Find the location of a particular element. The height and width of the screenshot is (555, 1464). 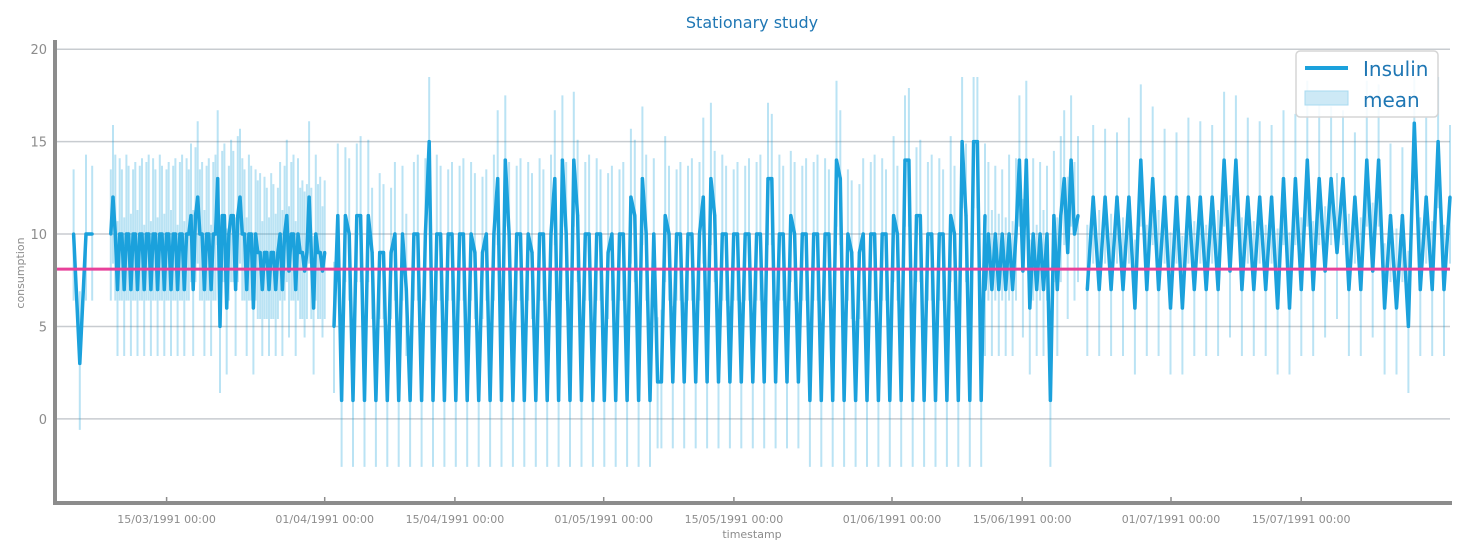

x-tick-label: 01/04/1991 00:00 is located at coordinates (324, 519).